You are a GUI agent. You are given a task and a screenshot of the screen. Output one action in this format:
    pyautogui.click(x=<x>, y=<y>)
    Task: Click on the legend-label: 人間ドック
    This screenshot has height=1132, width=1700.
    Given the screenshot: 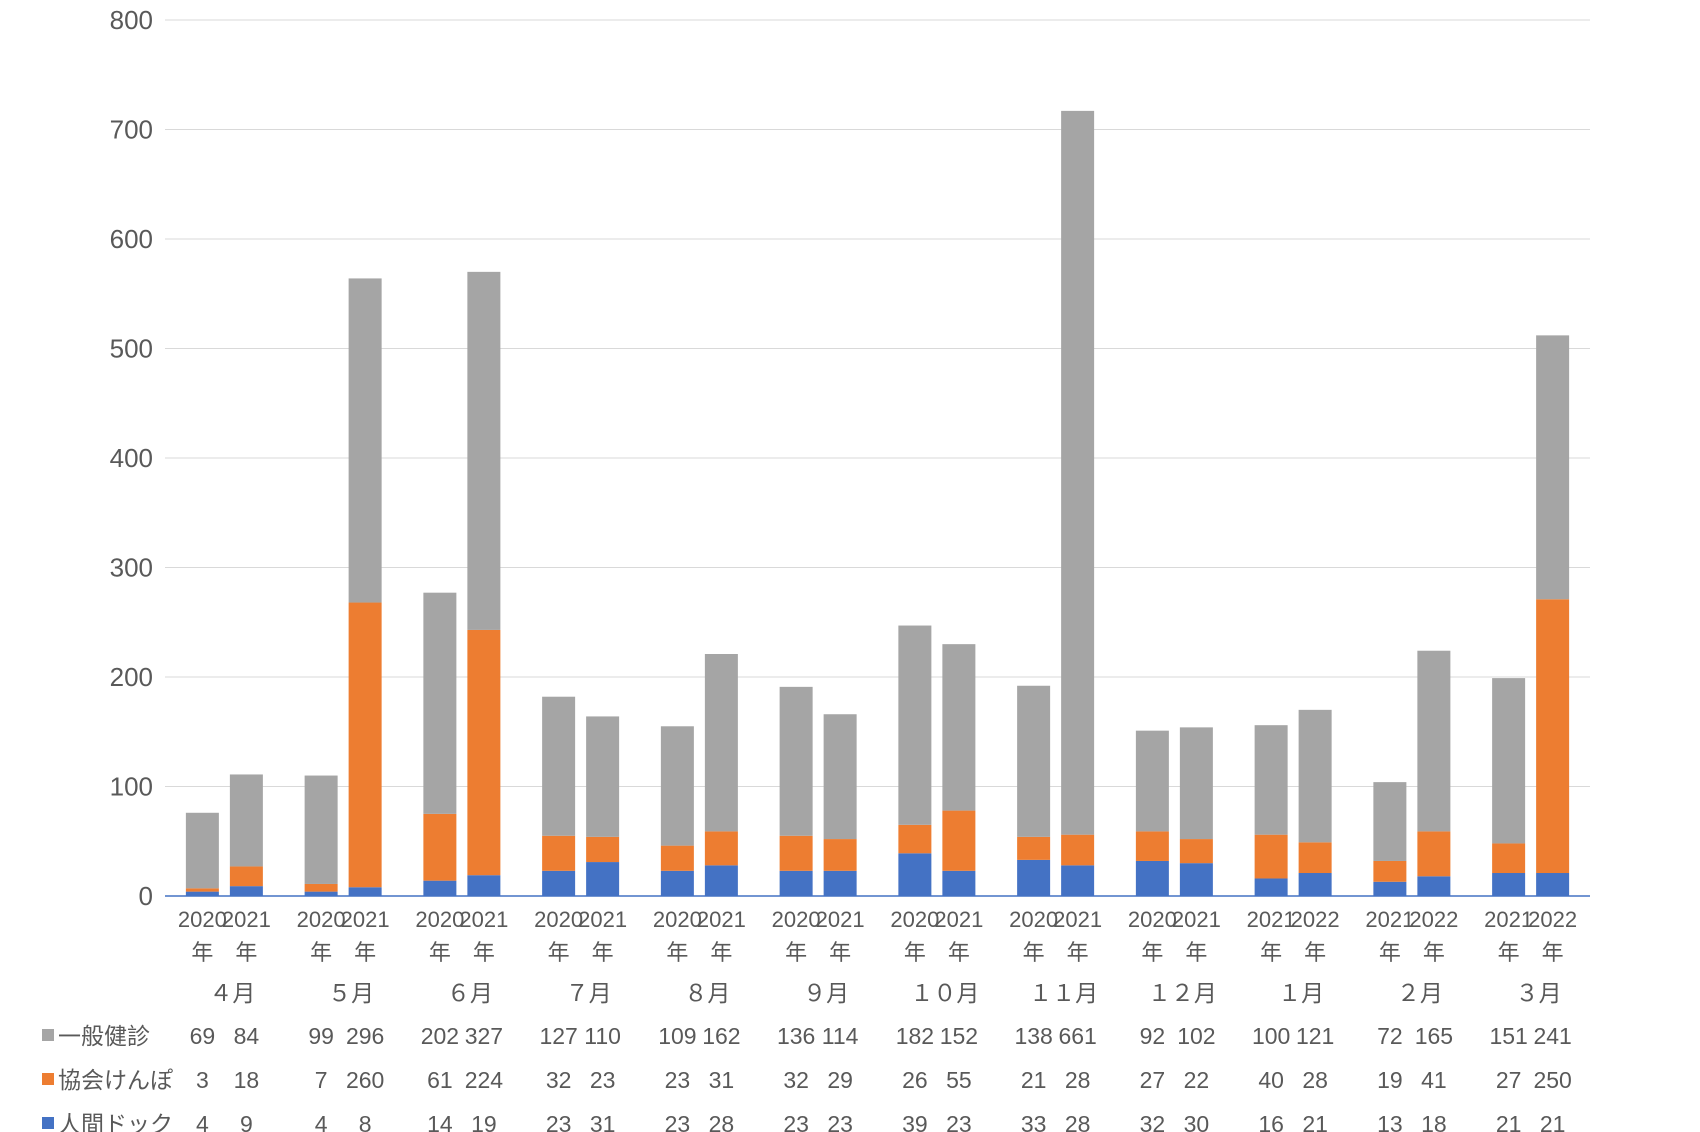 What is the action you would take?
    pyautogui.click(x=115, y=1121)
    